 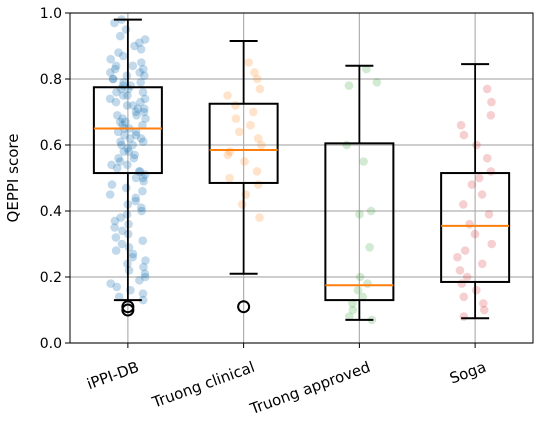 I want to click on y-tick-label: 0.0, so click(x=51, y=344).